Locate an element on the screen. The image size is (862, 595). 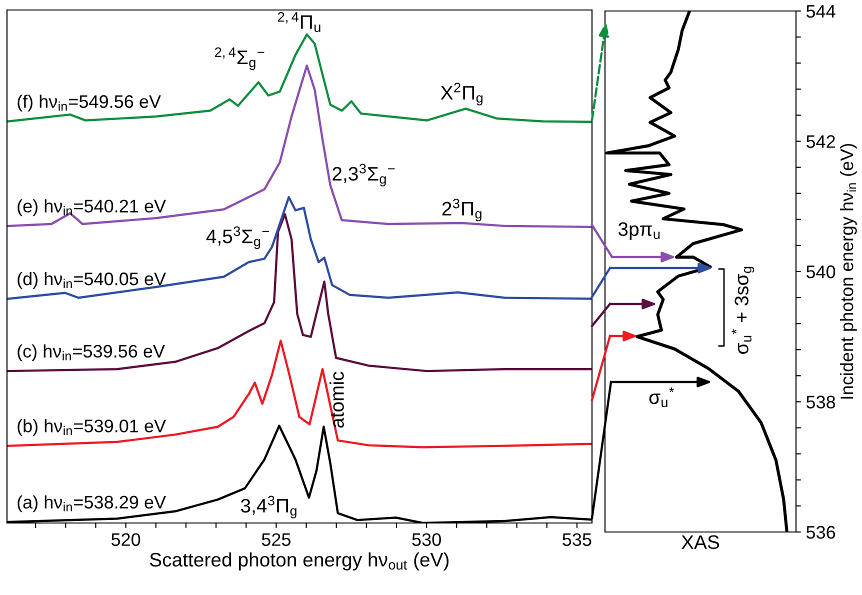
annotation: atomic is located at coordinates (337, 400).